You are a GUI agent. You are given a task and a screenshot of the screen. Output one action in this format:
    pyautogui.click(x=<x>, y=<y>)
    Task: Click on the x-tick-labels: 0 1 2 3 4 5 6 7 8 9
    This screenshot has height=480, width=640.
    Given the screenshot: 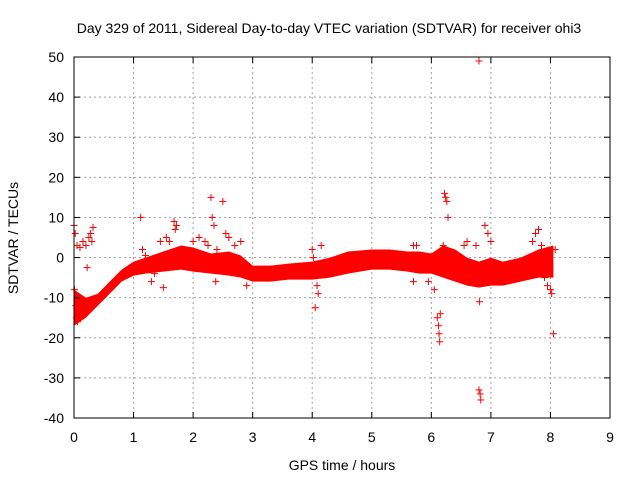 What is the action you would take?
    pyautogui.click(x=342, y=437)
    